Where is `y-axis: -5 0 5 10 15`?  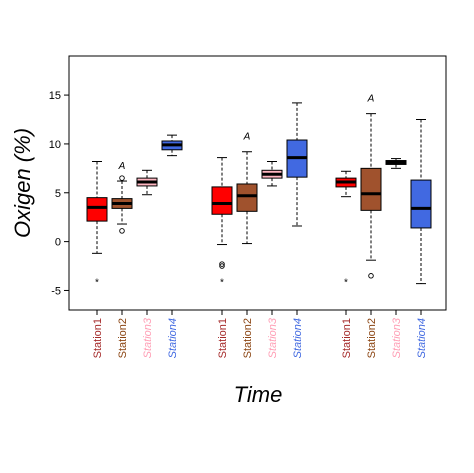
y-axis: -5 0 5 10 15 is located at coordinates (59, 193).